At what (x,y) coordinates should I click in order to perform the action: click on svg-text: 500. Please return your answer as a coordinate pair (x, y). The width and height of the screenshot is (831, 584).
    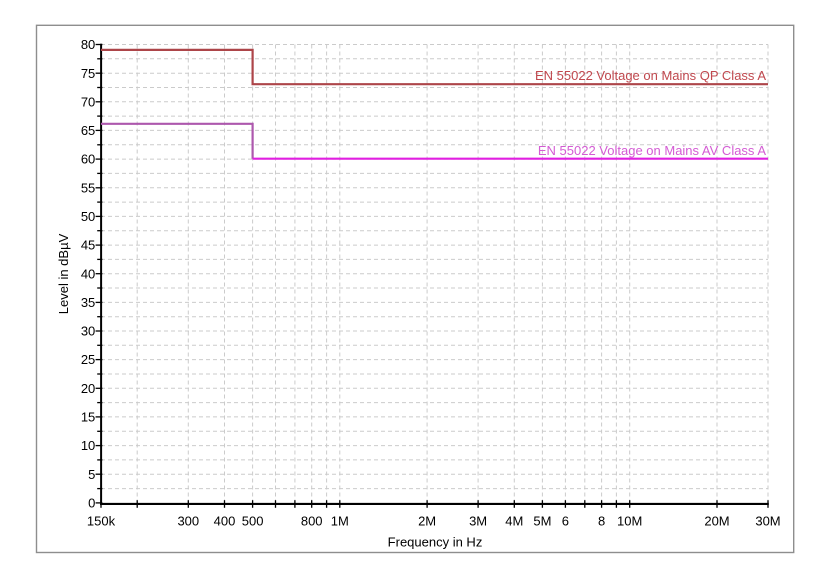
    Looking at the image, I should click on (253, 521).